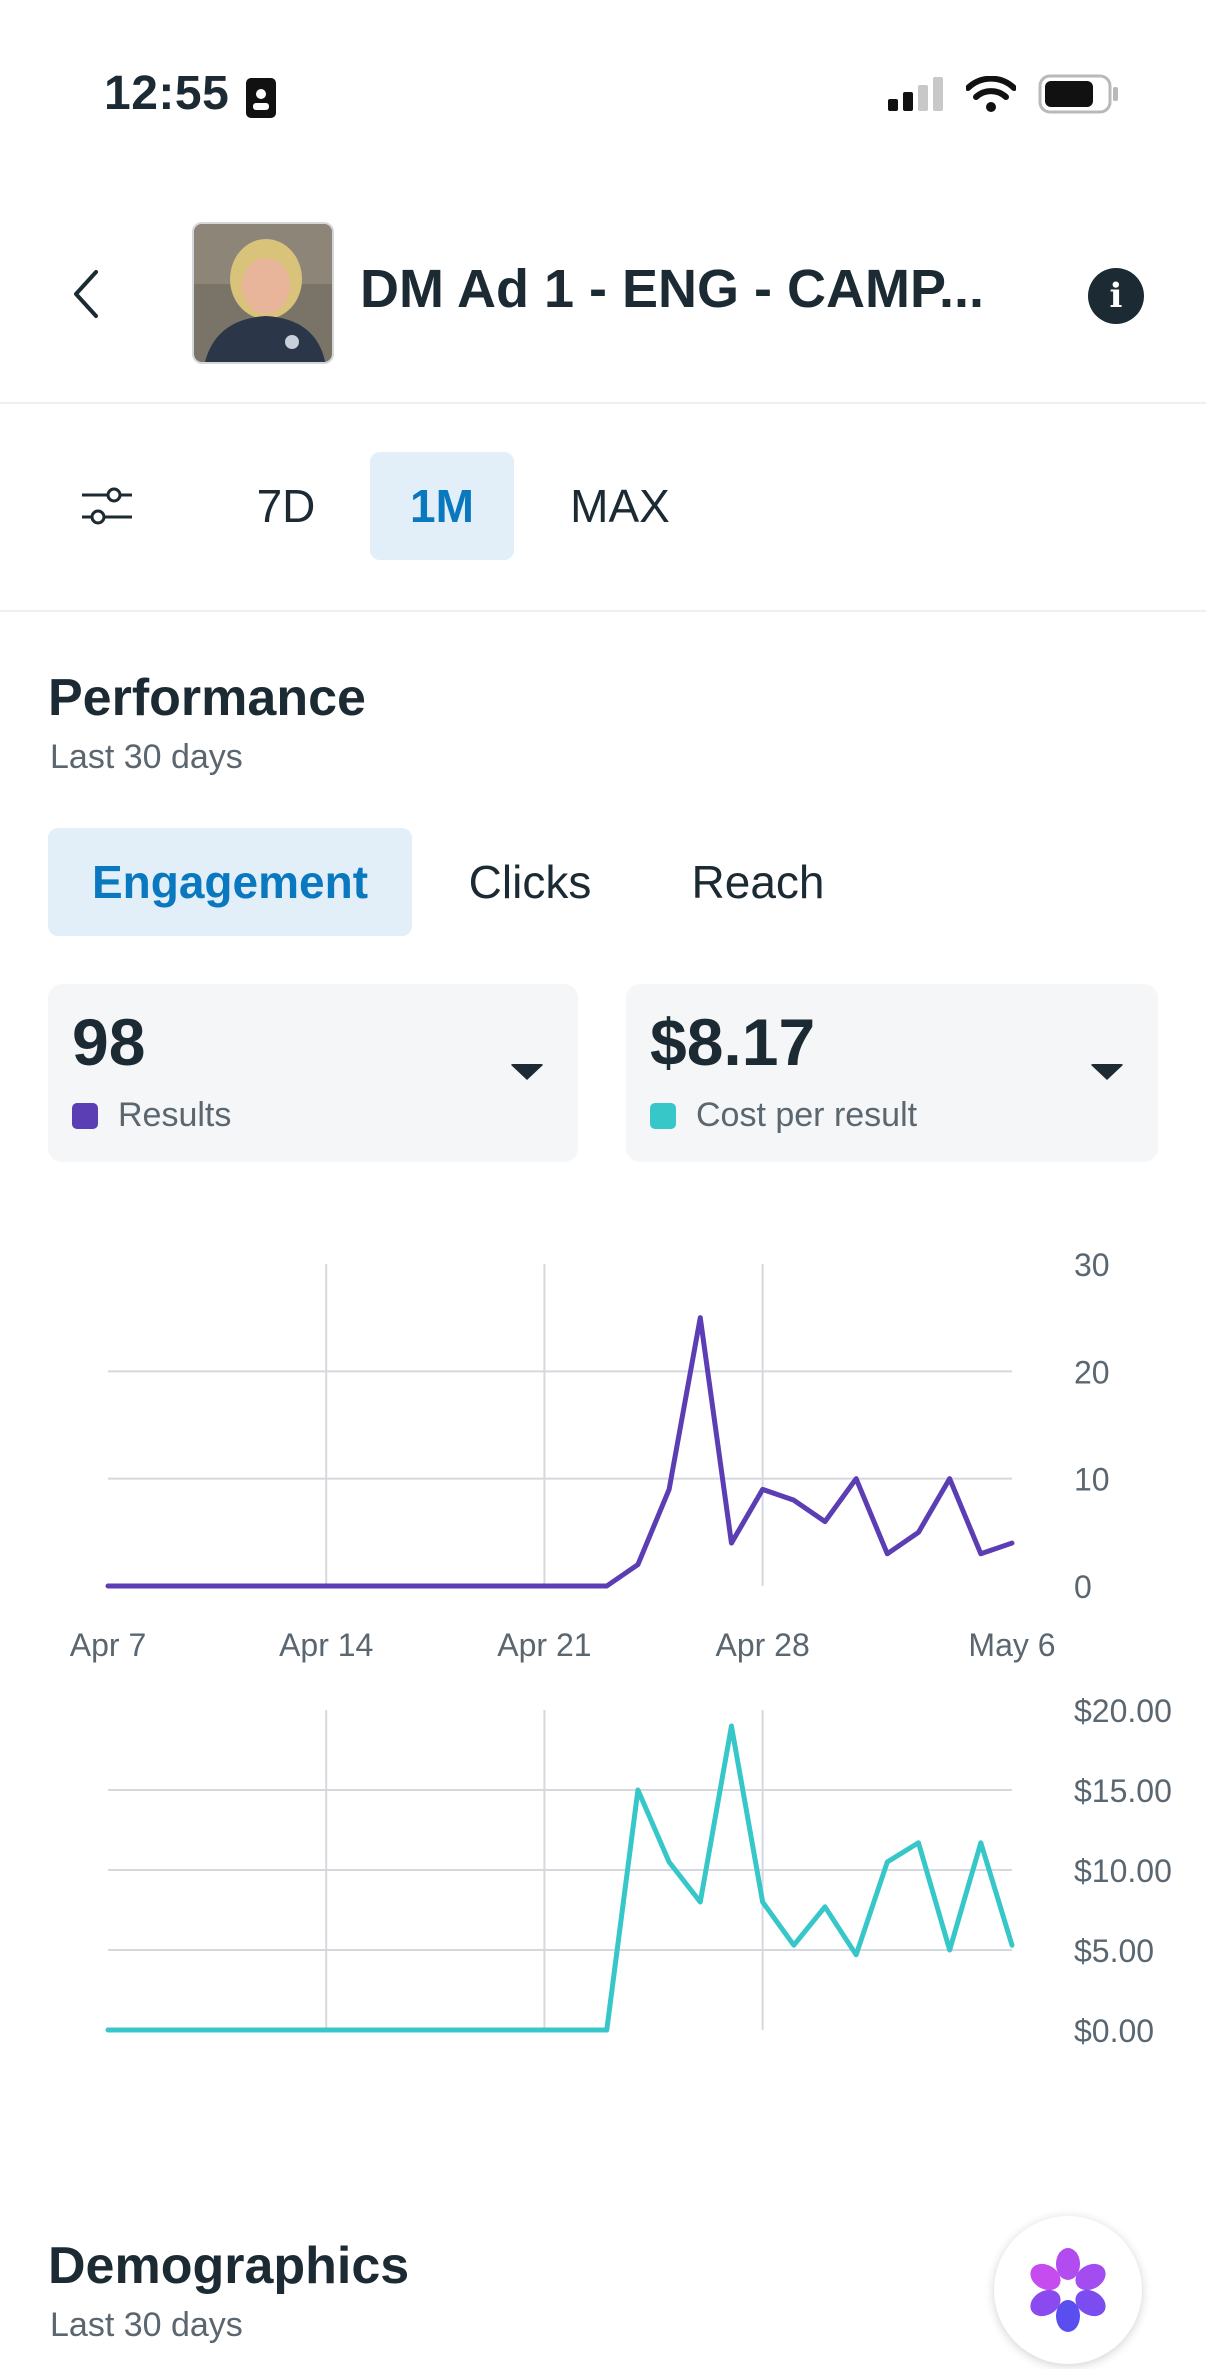  What do you see at coordinates (732, 1042) in the screenshot?
I see `cost-value: $8.17` at bounding box center [732, 1042].